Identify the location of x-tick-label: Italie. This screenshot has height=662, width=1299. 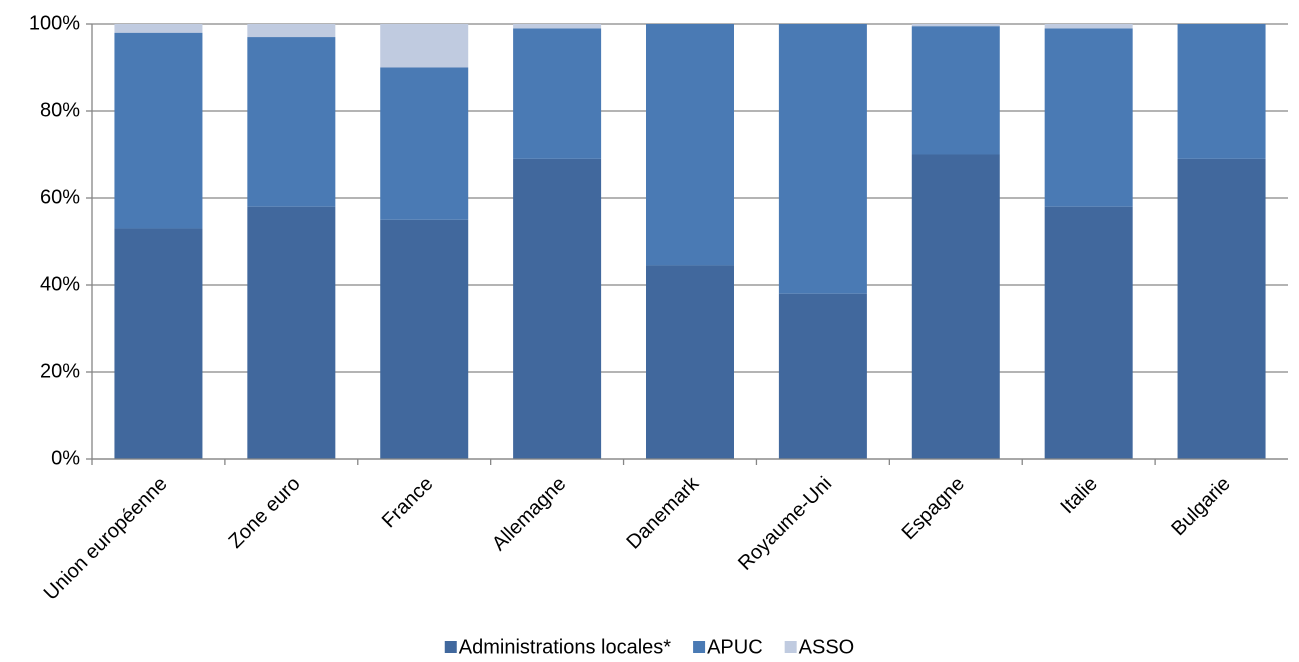
(1079, 495).